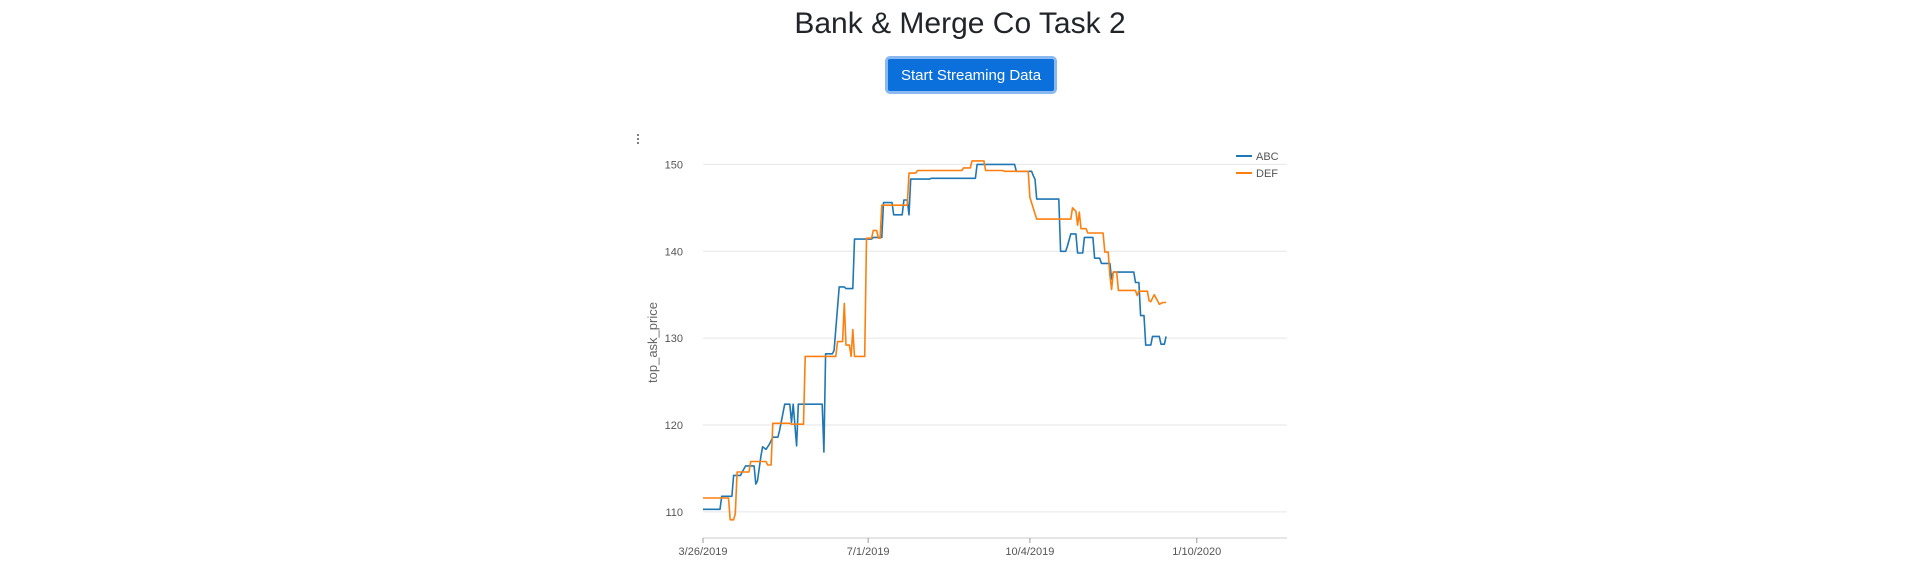 The image size is (1920, 575). What do you see at coordinates (935, 337) in the screenshot?
I see `series-line-abc` at bounding box center [935, 337].